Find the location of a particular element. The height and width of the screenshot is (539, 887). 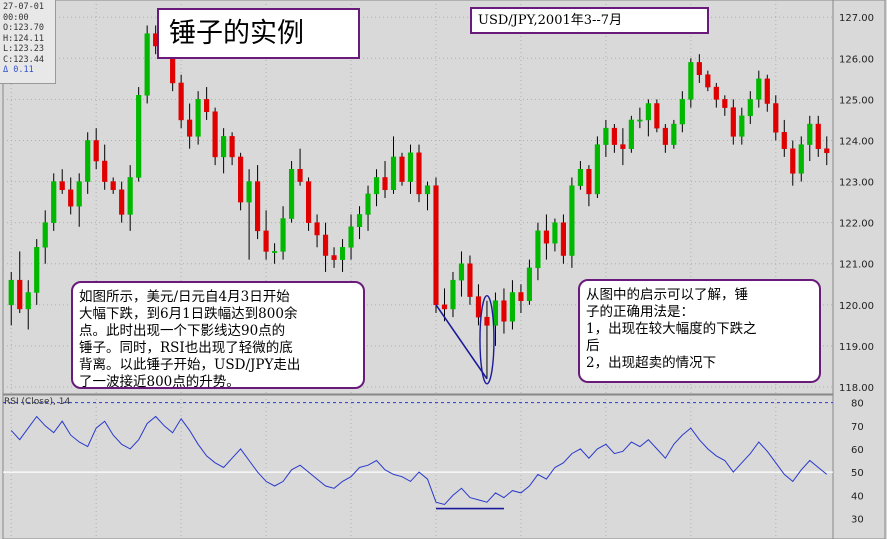

rsi-tick-label: 60 is located at coordinates (857, 450).